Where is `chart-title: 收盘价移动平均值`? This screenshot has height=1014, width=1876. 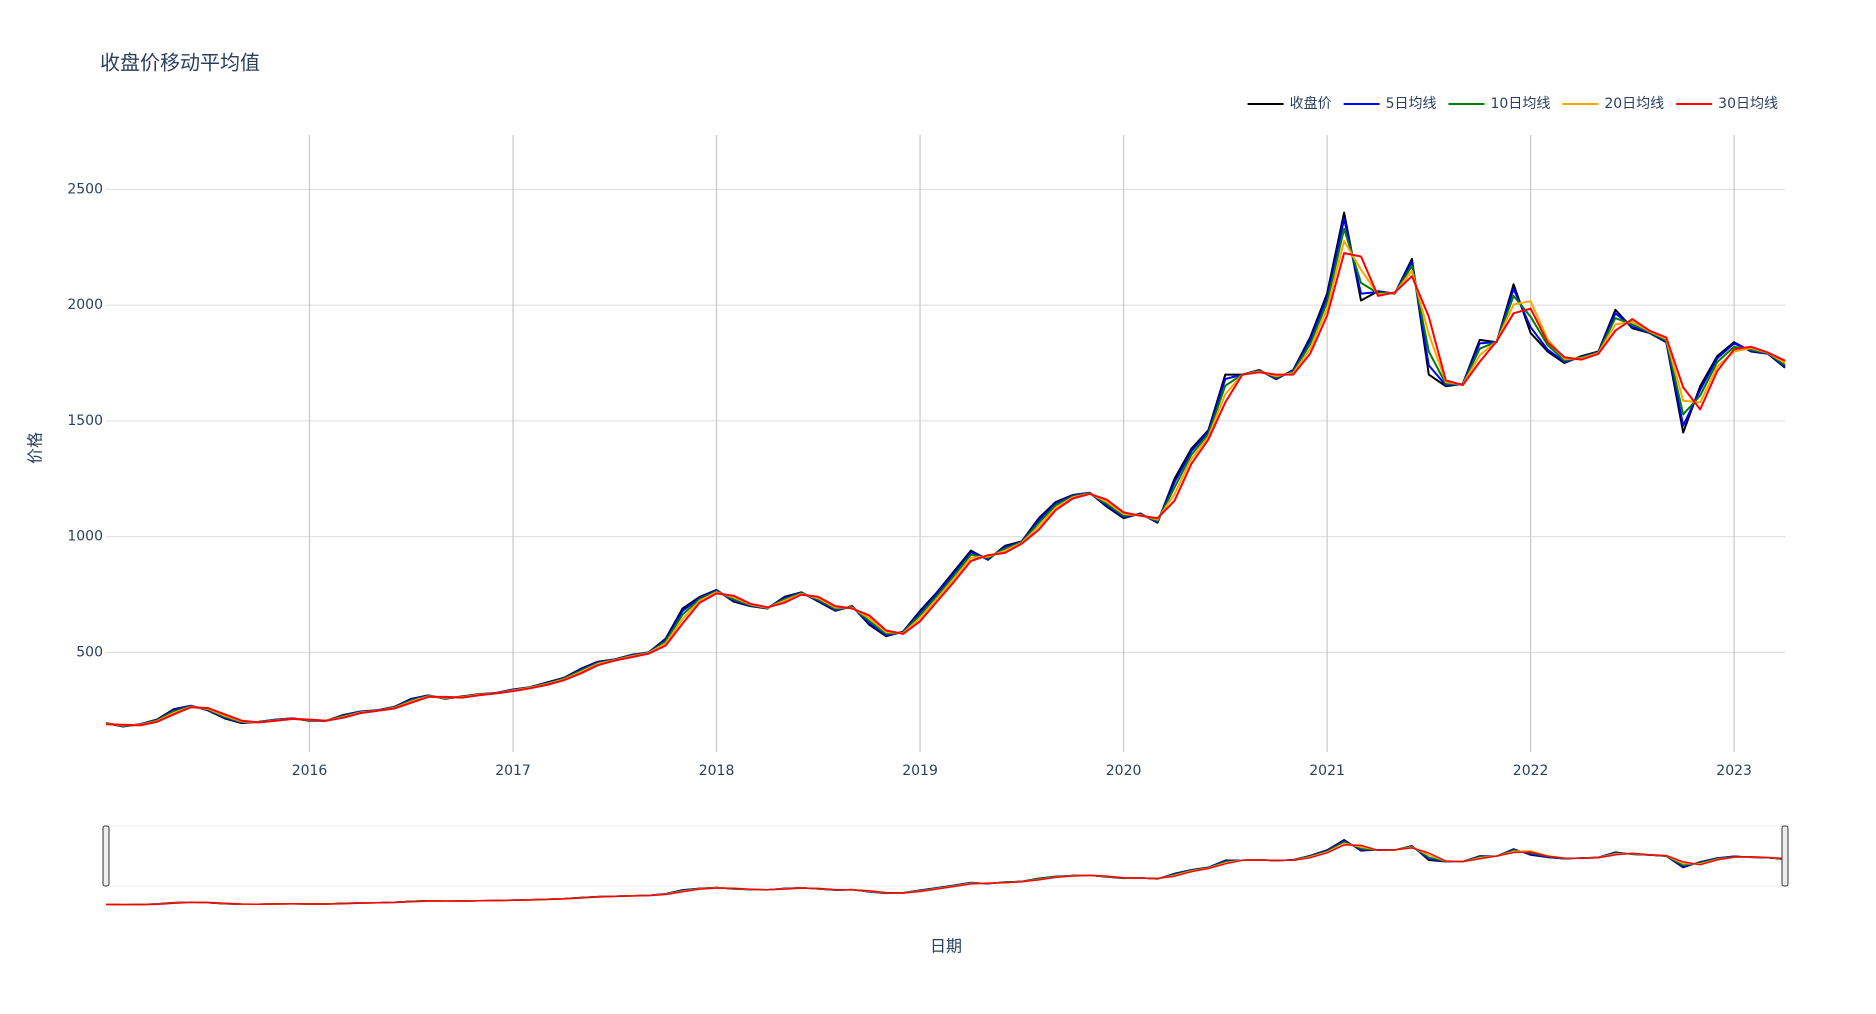
chart-title: 收盘价移动平均值 is located at coordinates (180, 63).